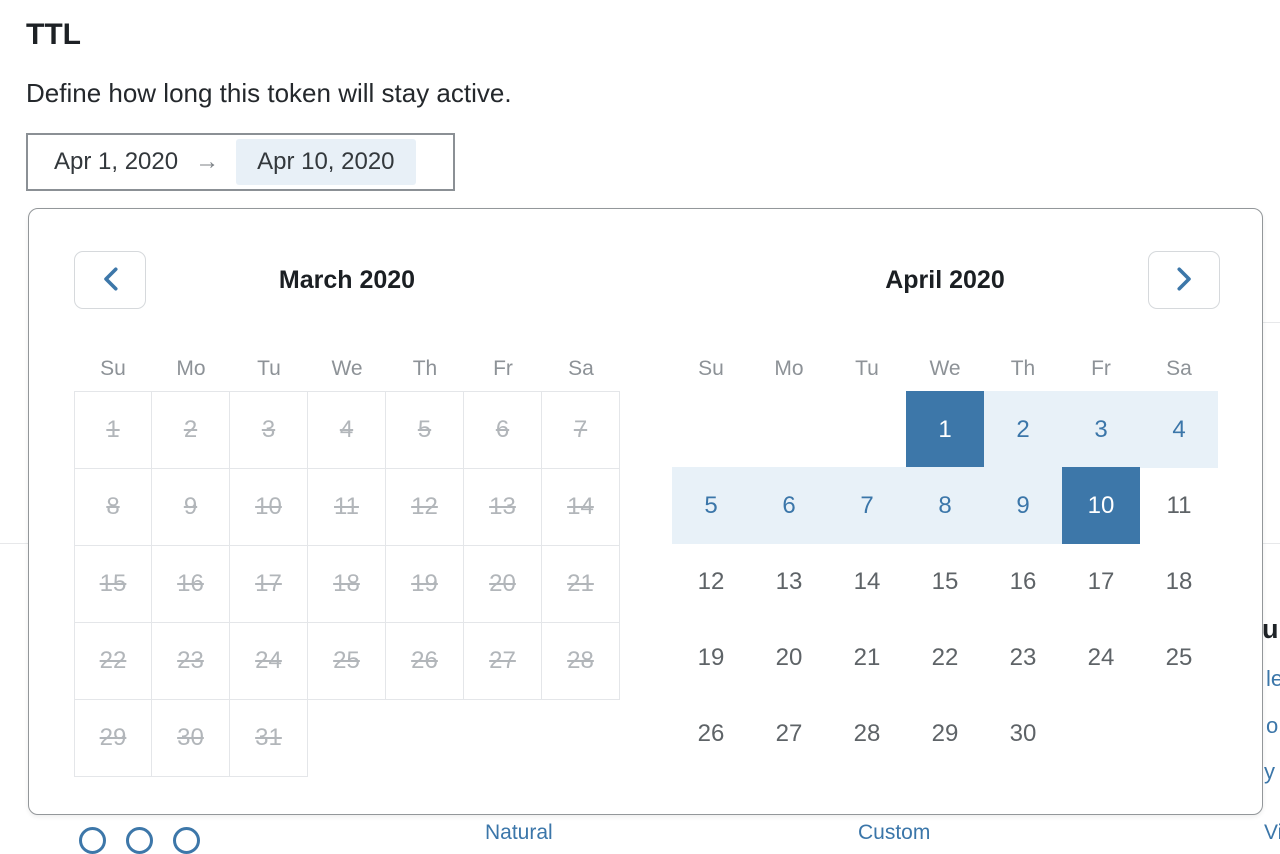 The image size is (1280, 854). Describe the element at coordinates (1023, 733) in the screenshot. I see `date-cell: 30` at that location.